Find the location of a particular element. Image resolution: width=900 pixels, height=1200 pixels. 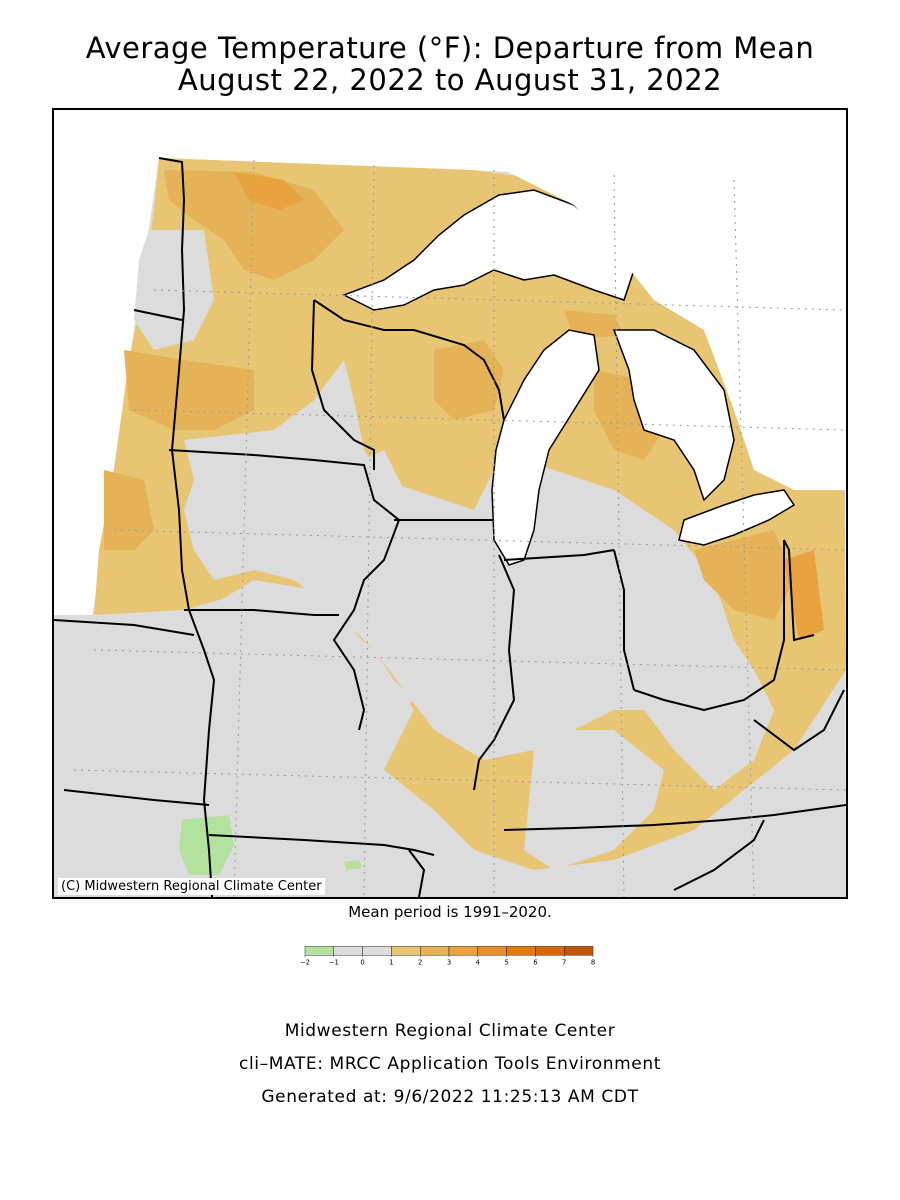

legend-tick-label: 0 is located at coordinates (362, 962).